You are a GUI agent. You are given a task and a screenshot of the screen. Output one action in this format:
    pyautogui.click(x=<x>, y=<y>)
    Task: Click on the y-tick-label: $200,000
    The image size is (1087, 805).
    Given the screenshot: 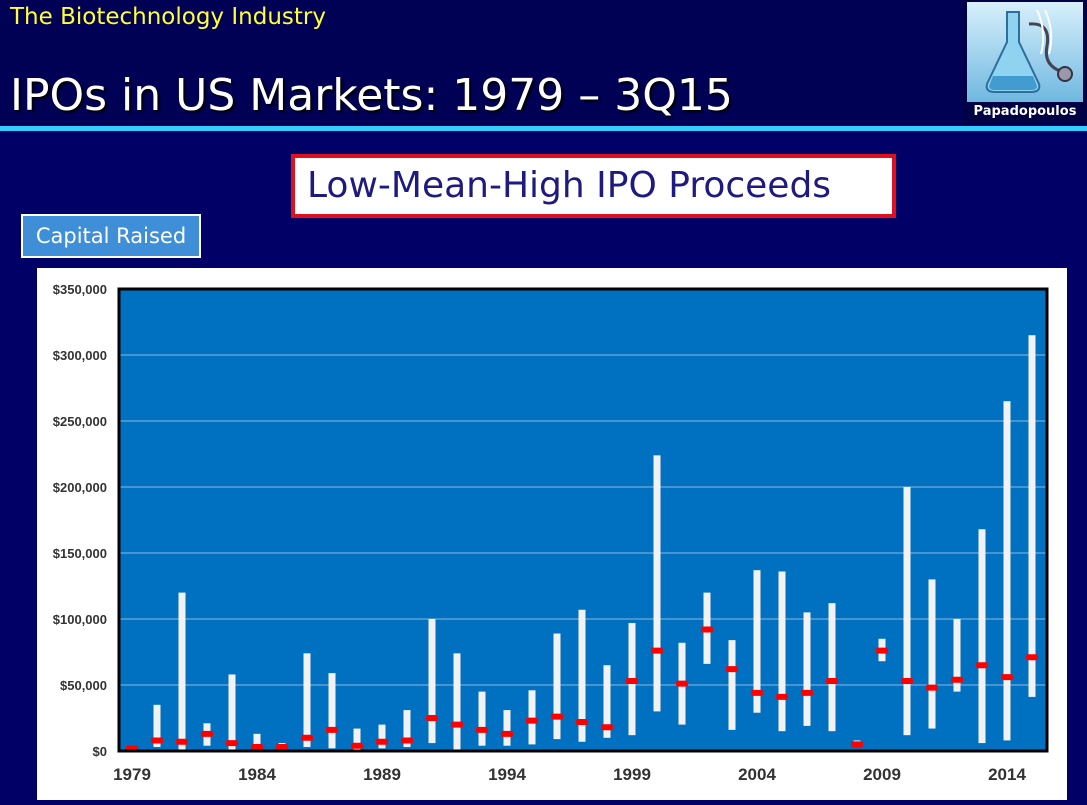 What is the action you would take?
    pyautogui.click(x=80, y=487)
    